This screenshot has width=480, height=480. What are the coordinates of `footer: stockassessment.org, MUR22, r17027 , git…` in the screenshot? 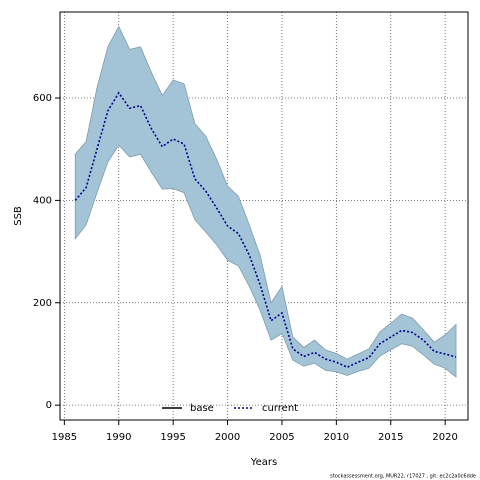 It's located at (403, 477).